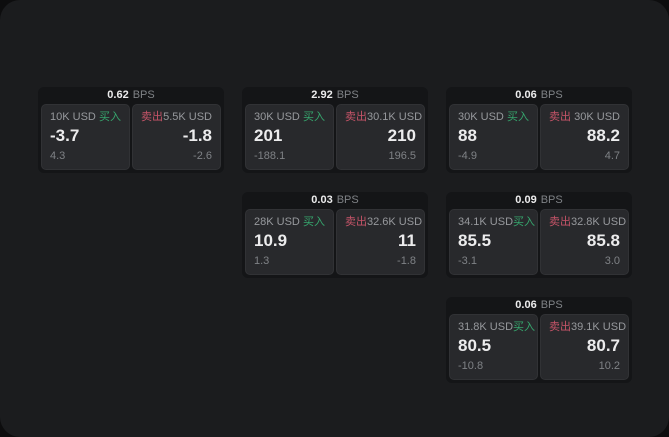  What do you see at coordinates (271, 240) in the screenshot?
I see `buy-price: 10.9` at bounding box center [271, 240].